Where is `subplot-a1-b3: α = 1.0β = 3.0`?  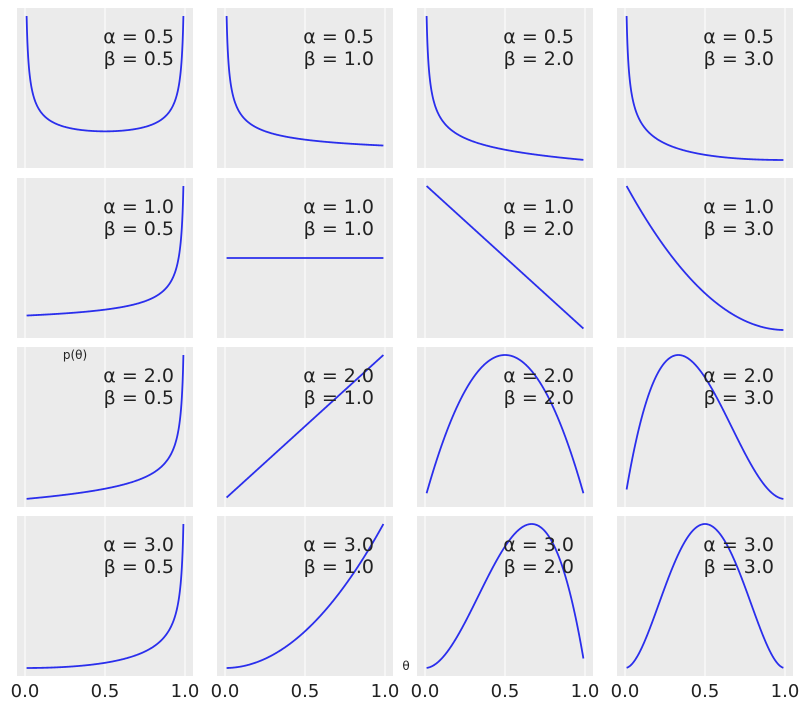
subplot-a1-b3: α = 1.0β = 3.0 is located at coordinates (705, 258).